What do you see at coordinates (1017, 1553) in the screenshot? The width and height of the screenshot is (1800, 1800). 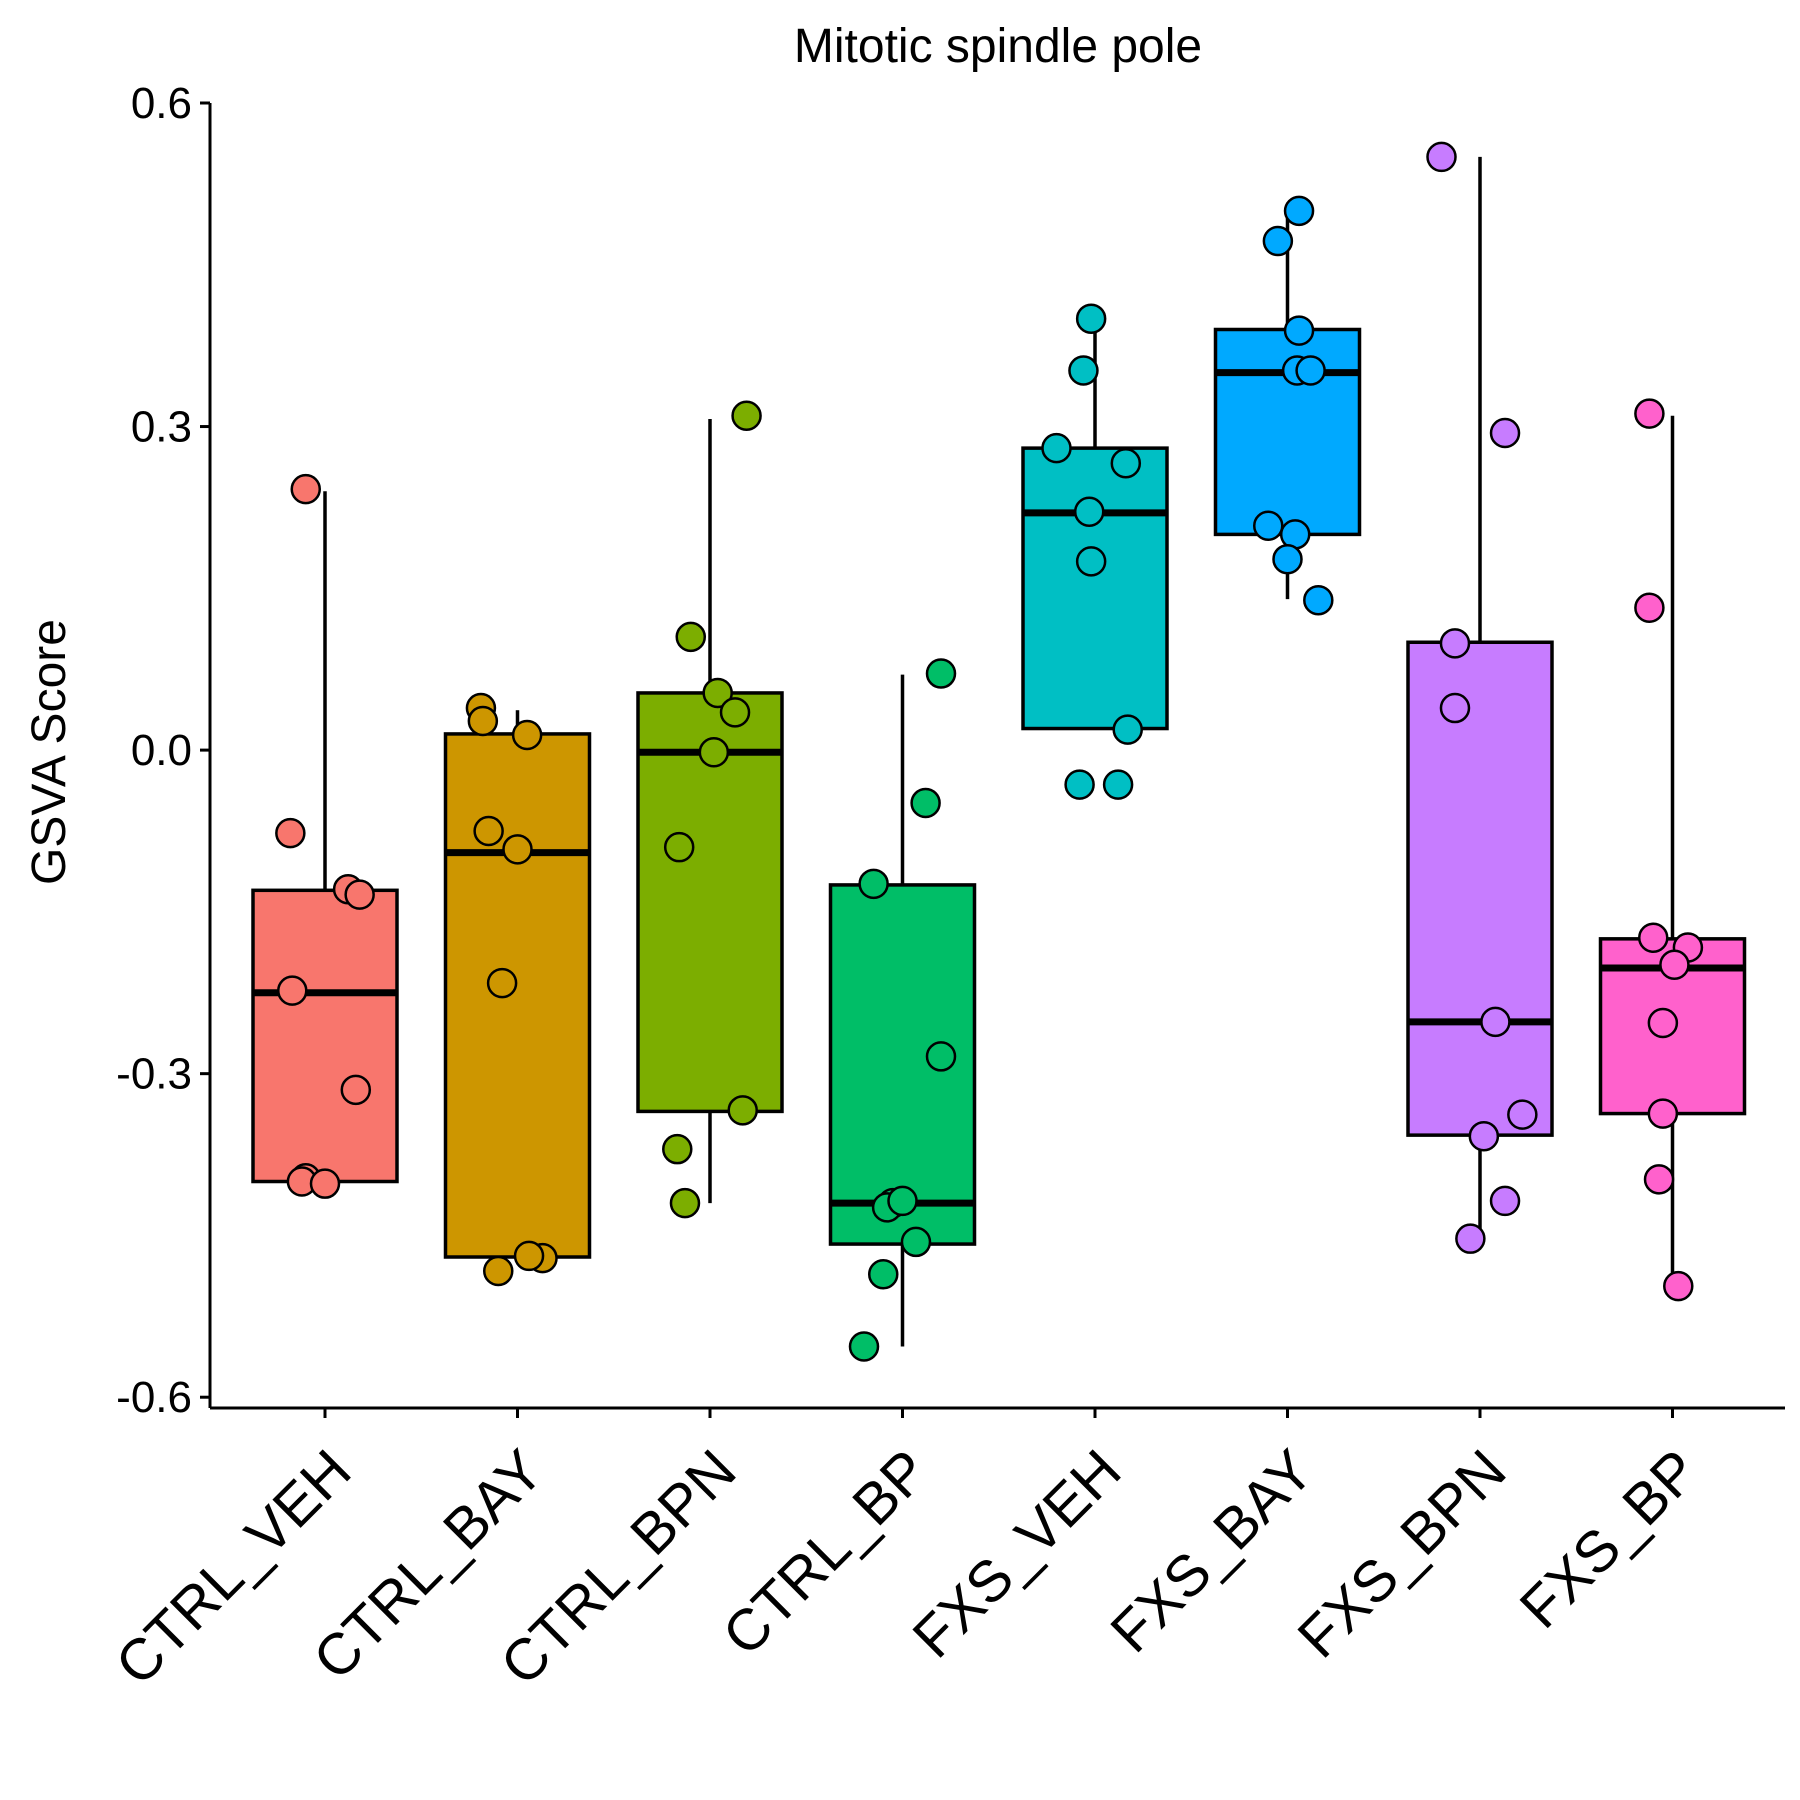 I see `x-tick-label: FXS_VEH` at bounding box center [1017, 1553].